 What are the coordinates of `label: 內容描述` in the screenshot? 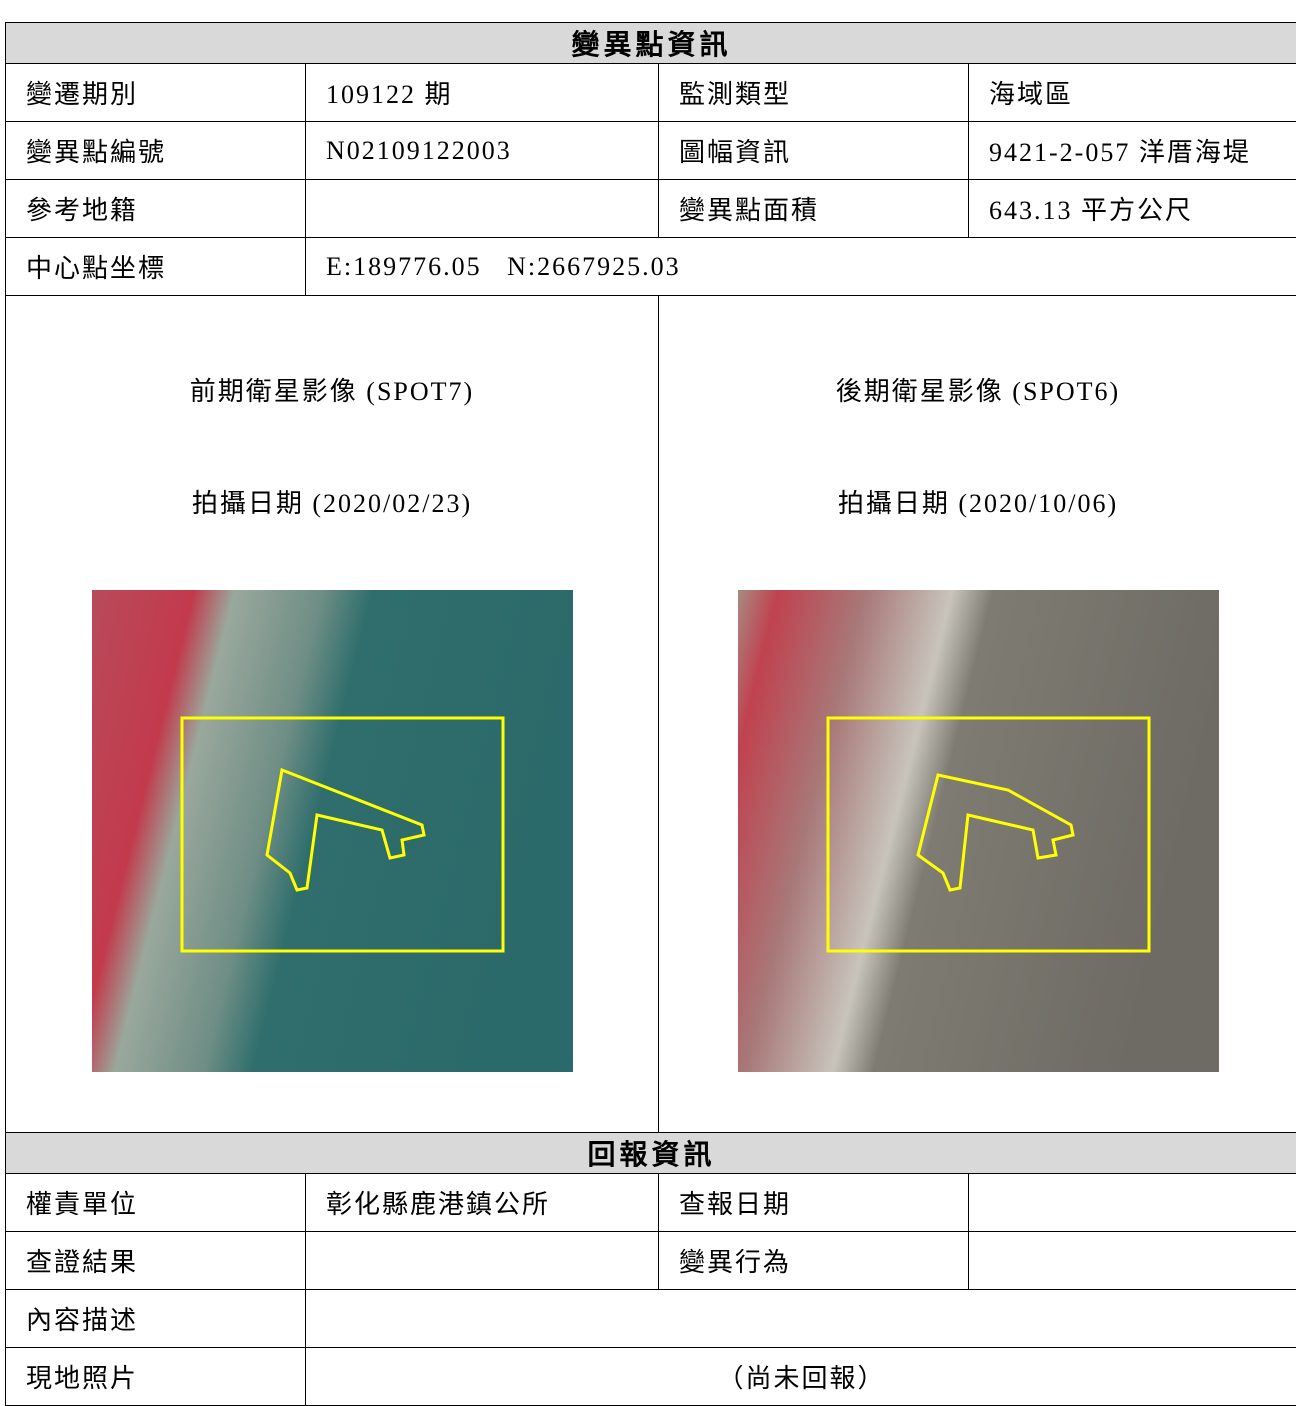 It's located at (156, 1319).